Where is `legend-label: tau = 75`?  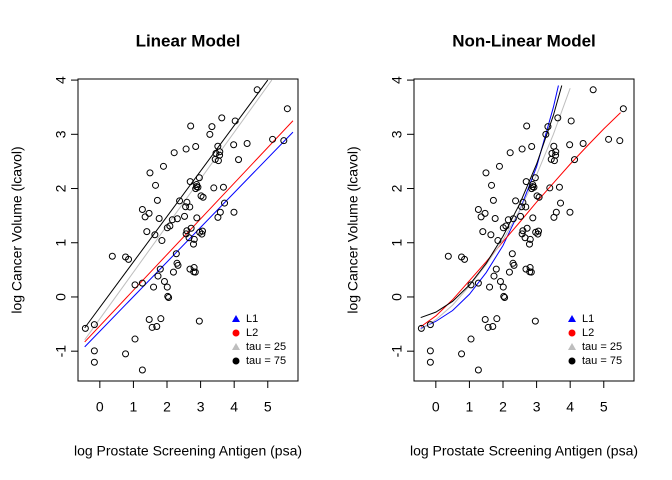 legend-label: tau = 75 is located at coordinates (602, 361).